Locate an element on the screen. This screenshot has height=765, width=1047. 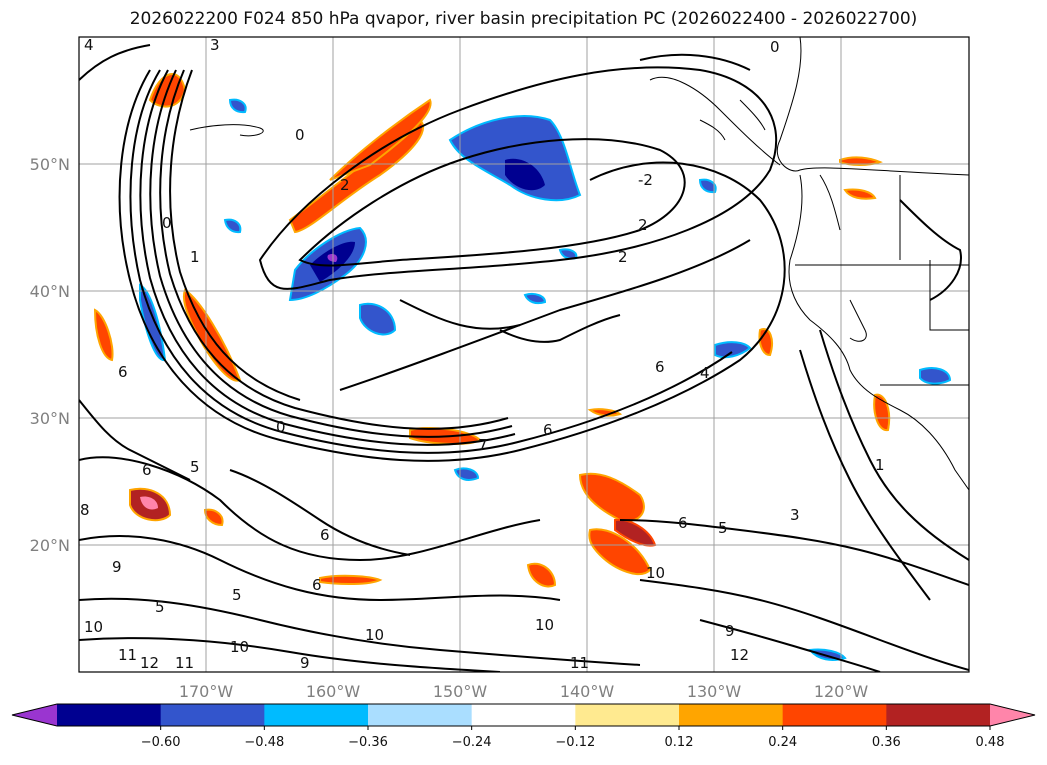
lon-label: 150°W is located at coordinates (460, 691).